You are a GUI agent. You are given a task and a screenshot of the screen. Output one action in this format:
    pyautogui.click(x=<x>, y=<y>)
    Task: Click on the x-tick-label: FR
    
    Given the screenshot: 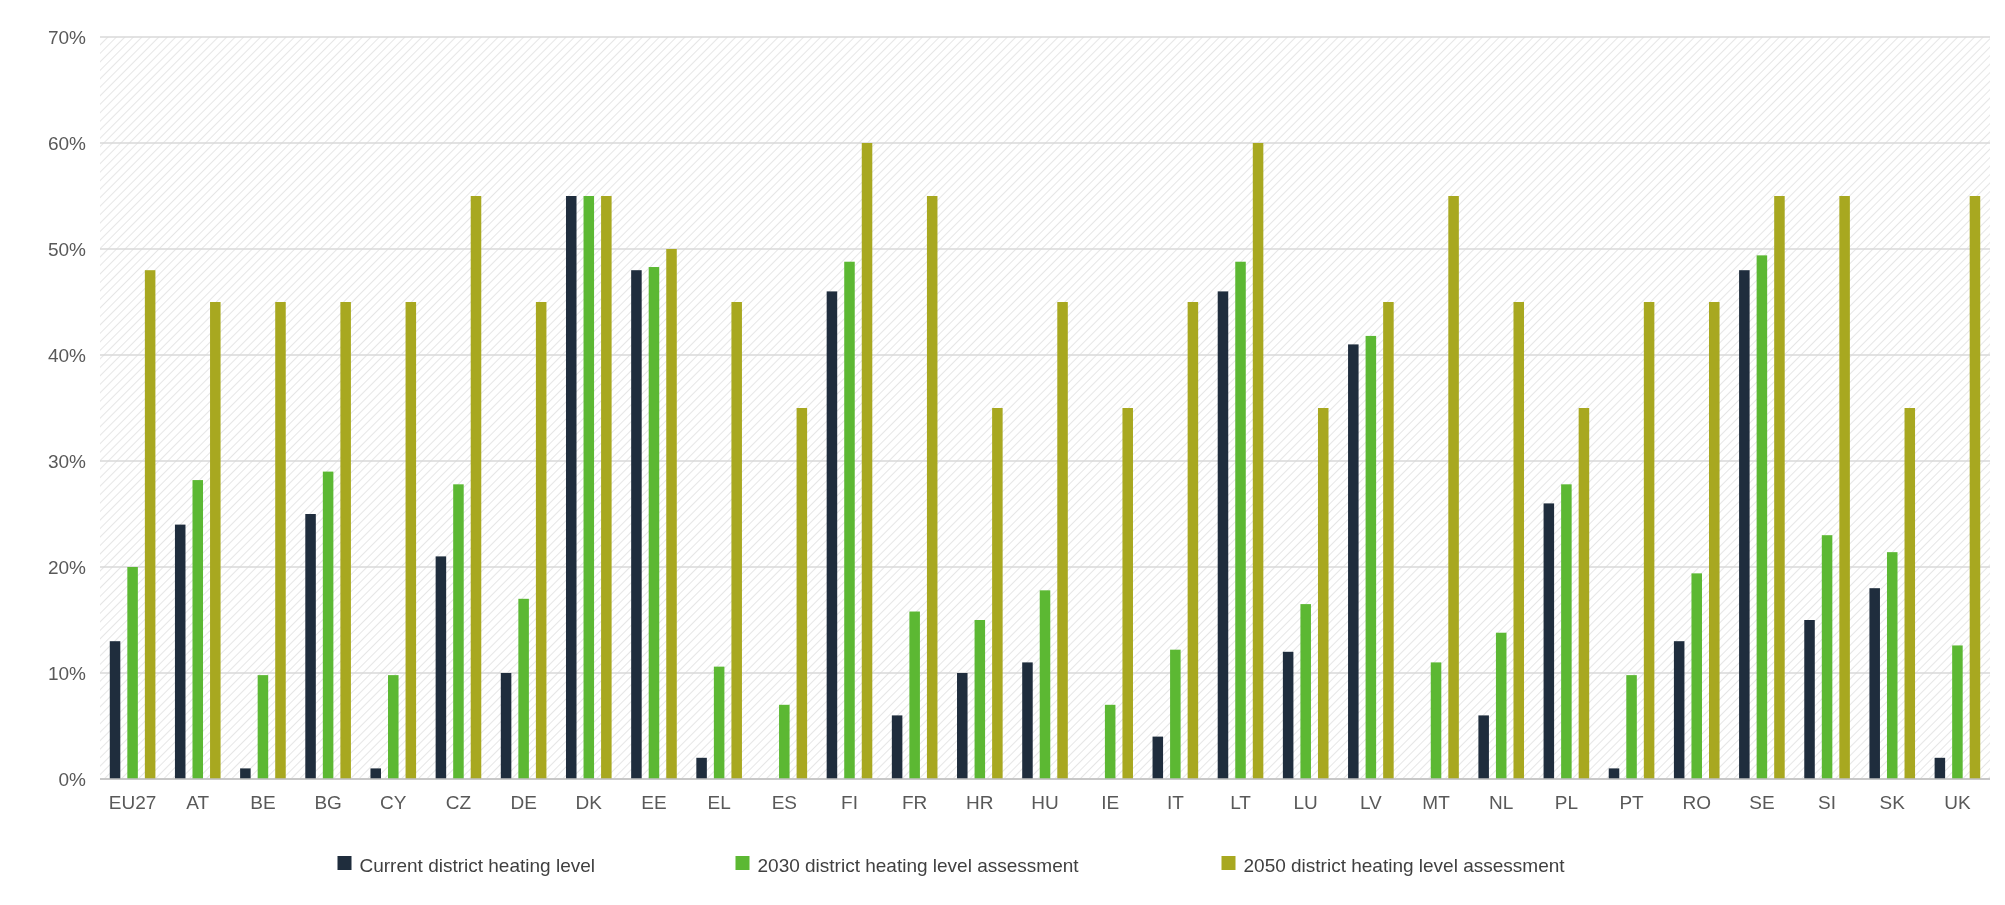 What is the action you would take?
    pyautogui.click(x=914, y=802)
    